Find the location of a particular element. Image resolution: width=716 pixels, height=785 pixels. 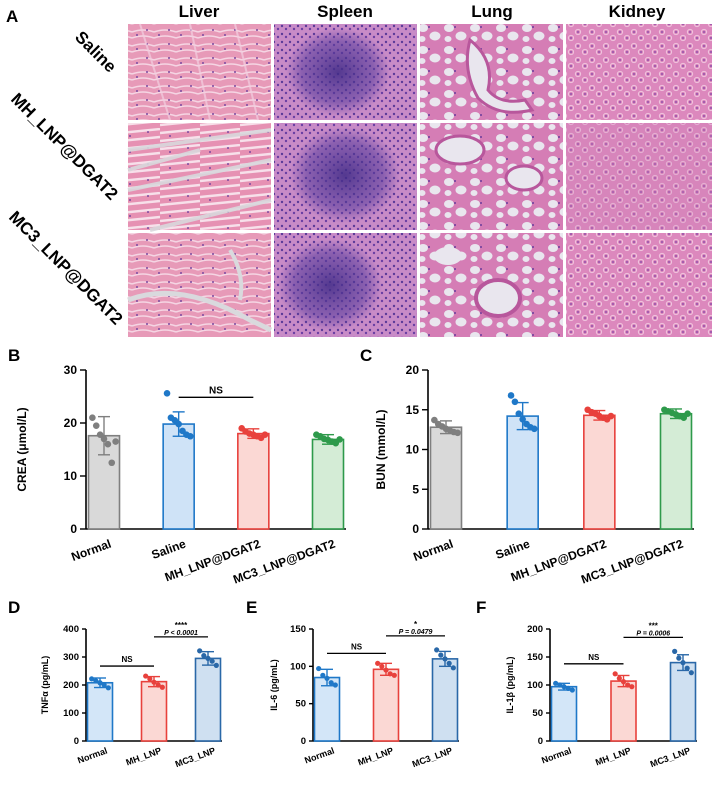

panel-letter-c: C is located at coordinates (366, 355).